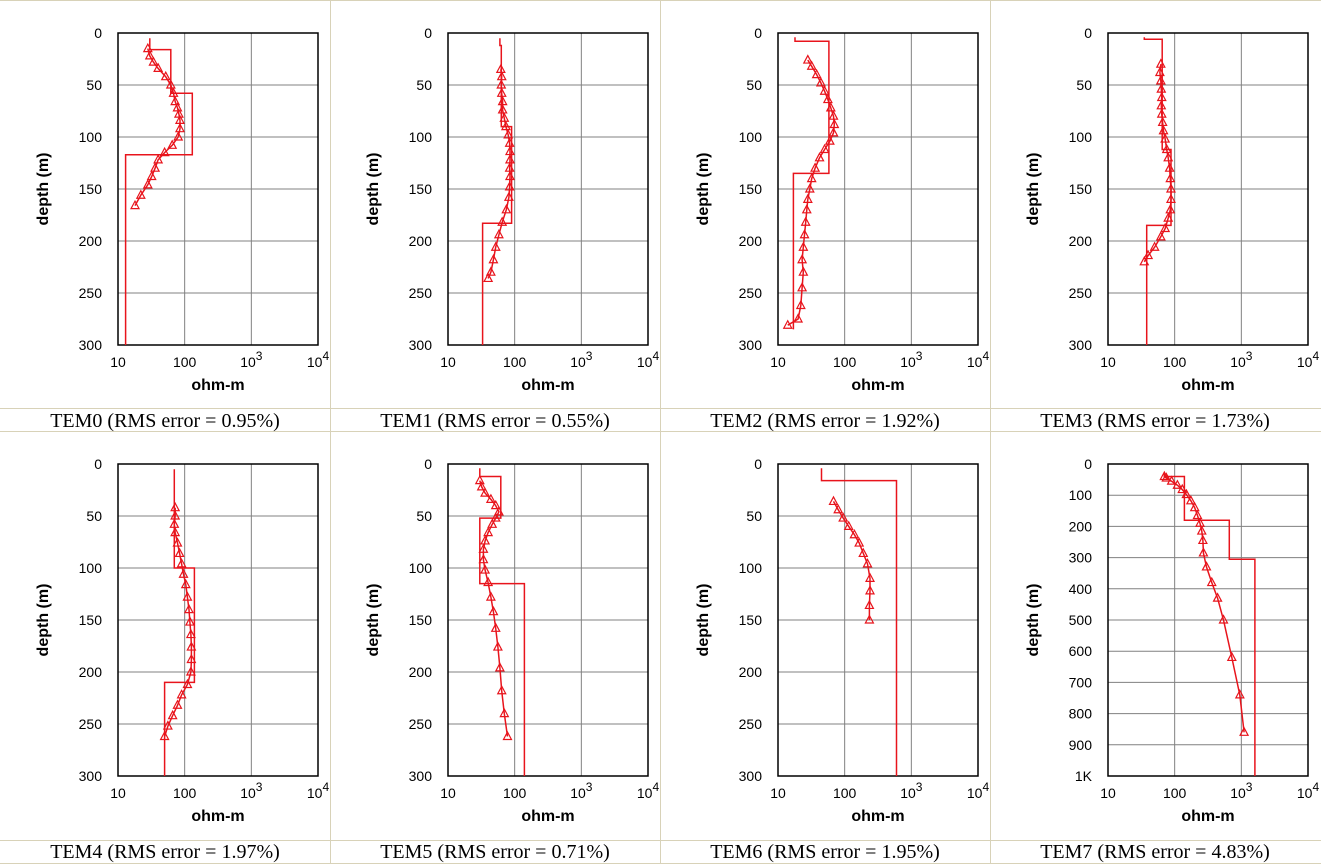 The width and height of the screenshot is (1321, 864). What do you see at coordinates (165, 852) in the screenshot?
I see `panel-caption: TEM4 (RMS error = 1.97%)` at bounding box center [165, 852].